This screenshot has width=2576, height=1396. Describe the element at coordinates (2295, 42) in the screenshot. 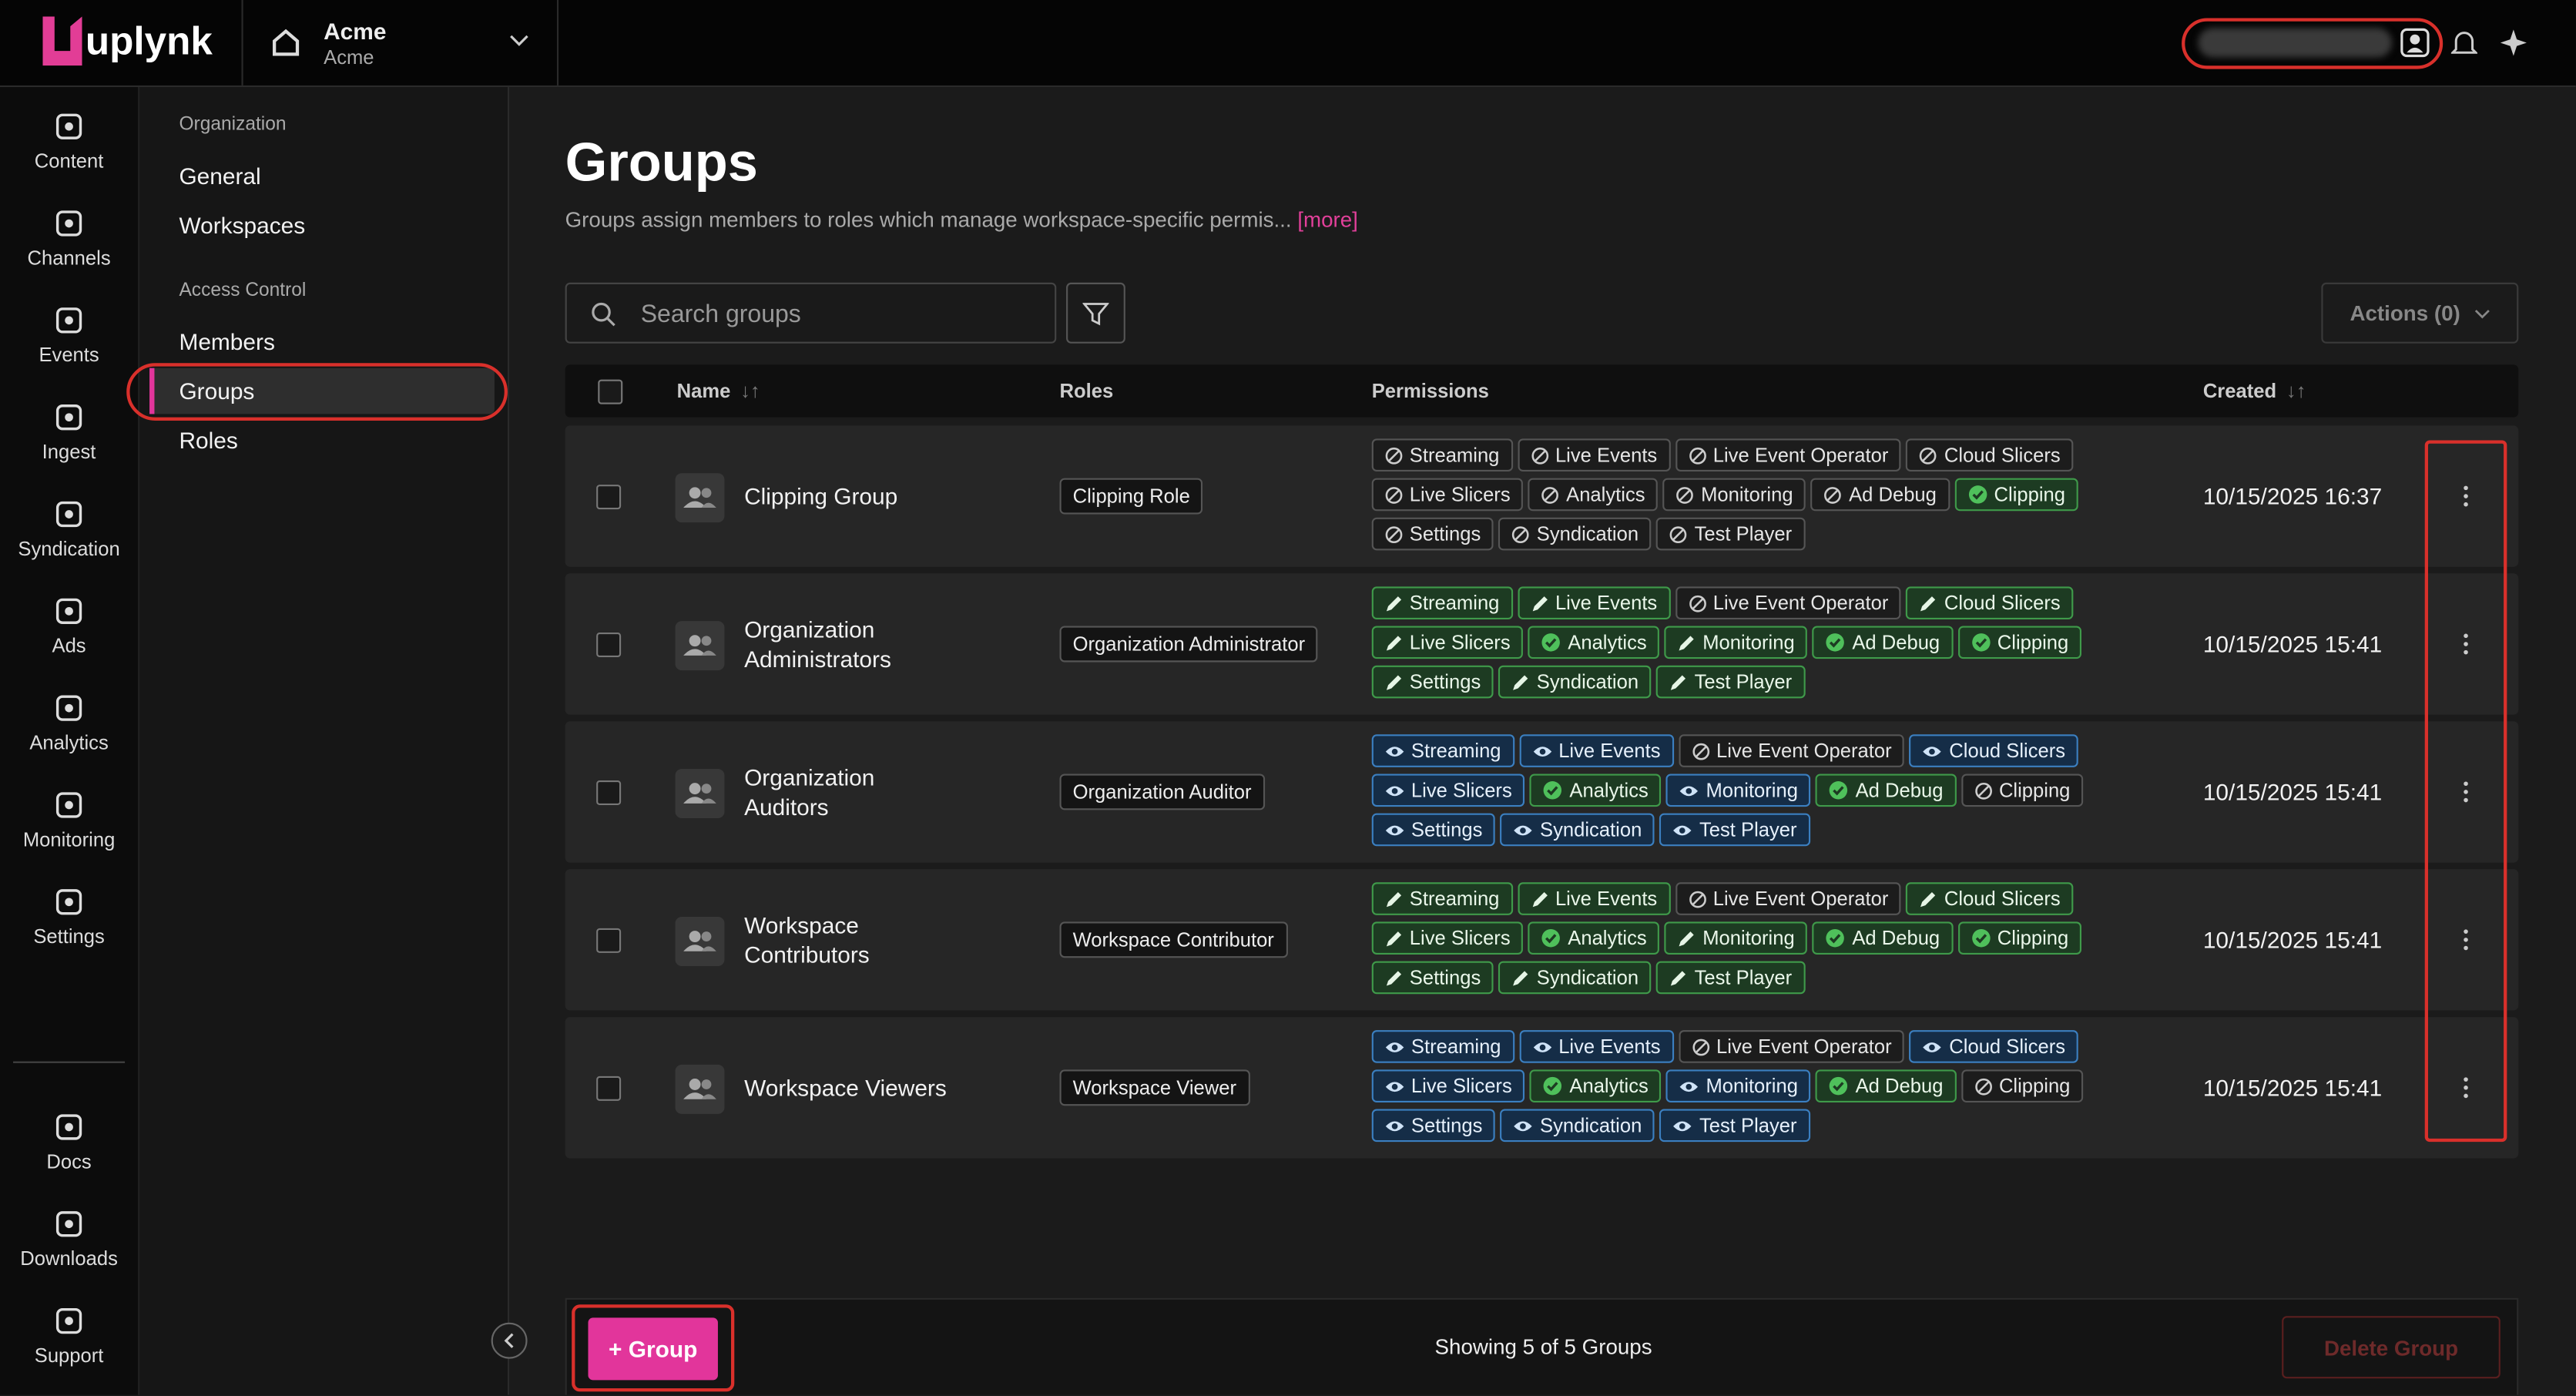

I see `user-blur` at that location.